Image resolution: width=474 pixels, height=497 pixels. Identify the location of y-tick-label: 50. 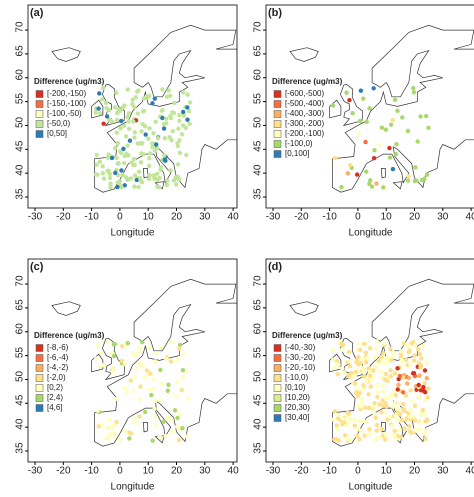
(20, 376).